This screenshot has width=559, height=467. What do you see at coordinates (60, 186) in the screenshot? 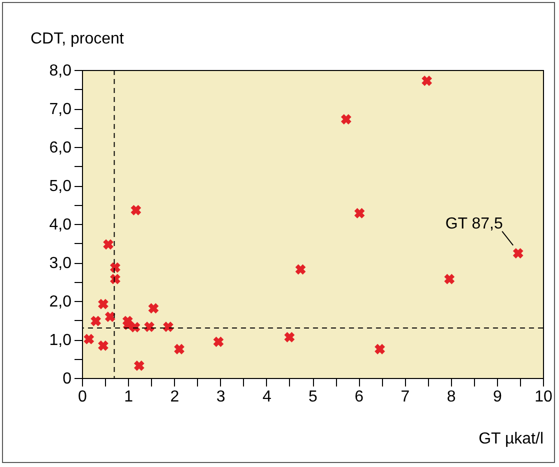
I see `y-tick-label: 5,0` at bounding box center [60, 186].